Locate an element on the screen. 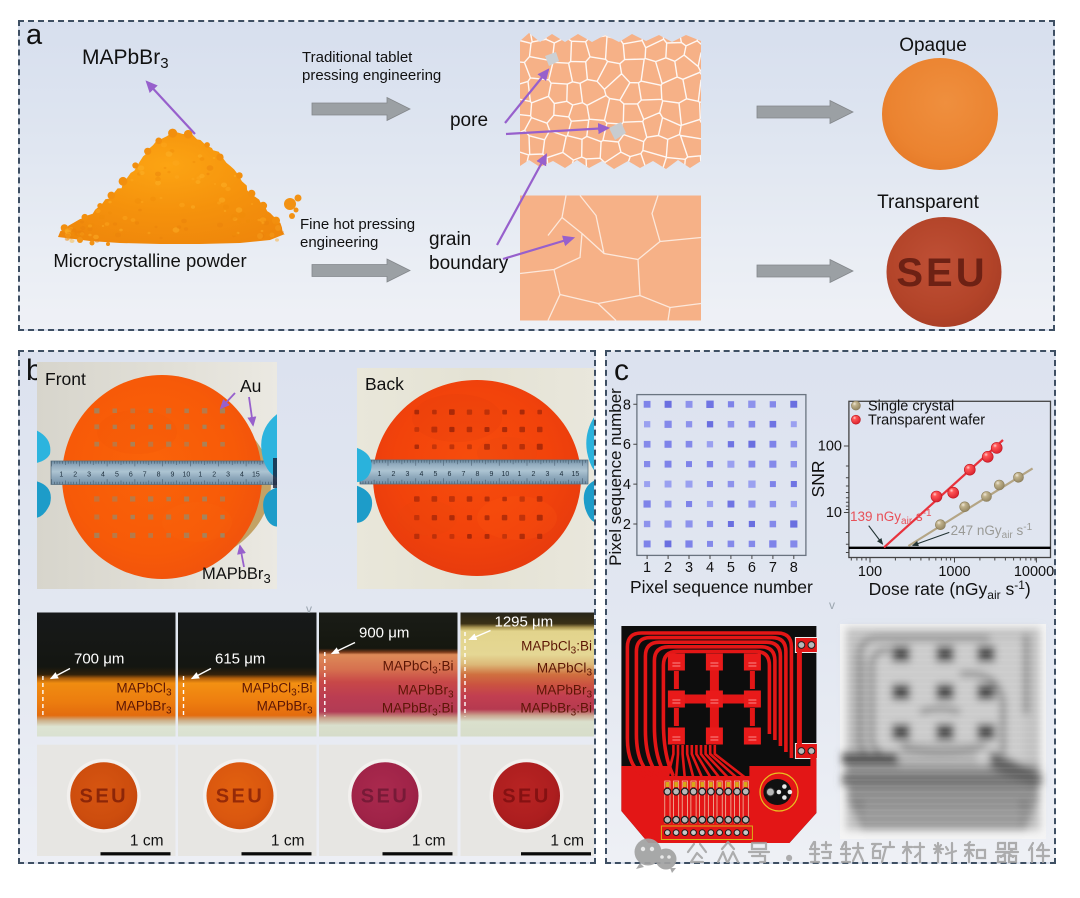 The height and width of the screenshot is (898, 1080). svg-text: engineering is located at coordinates (339, 242).